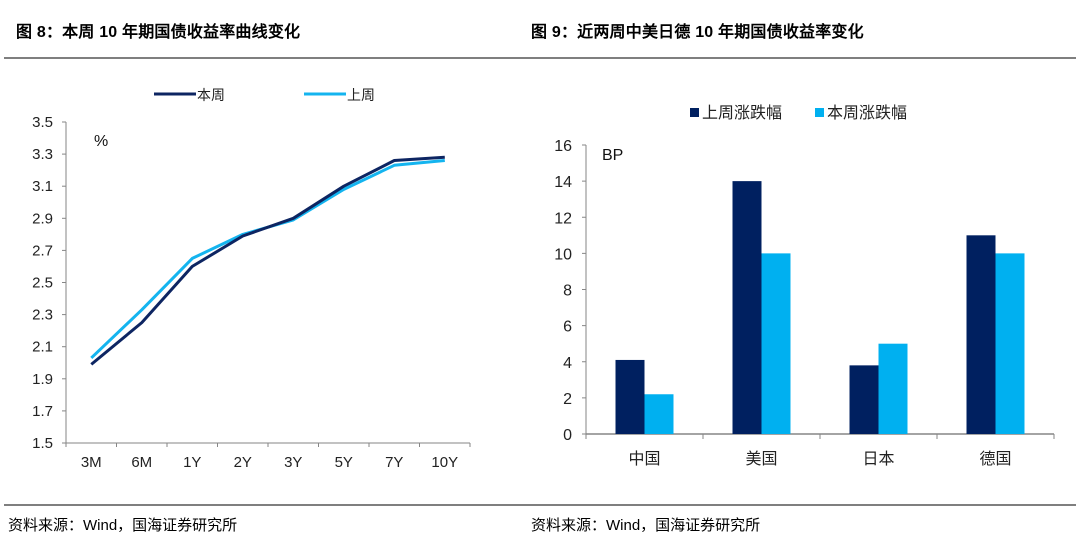 This screenshot has width=1080, height=547. What do you see at coordinates (540, 505) in the screenshot?
I see `bottom-divider` at bounding box center [540, 505].